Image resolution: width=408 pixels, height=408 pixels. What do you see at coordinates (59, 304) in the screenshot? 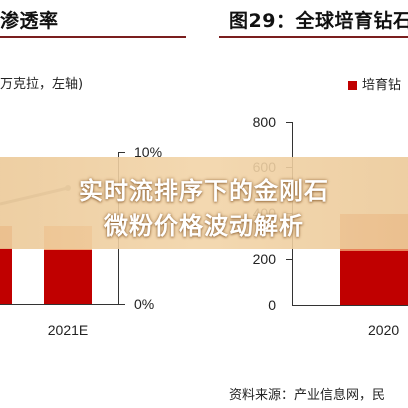
I see `left-chart-baseline` at bounding box center [59, 304].